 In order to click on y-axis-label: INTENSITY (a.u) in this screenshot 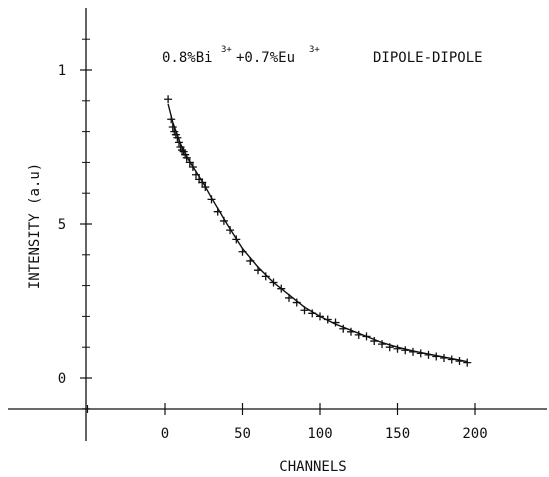, I will do `click(35, 226)`.